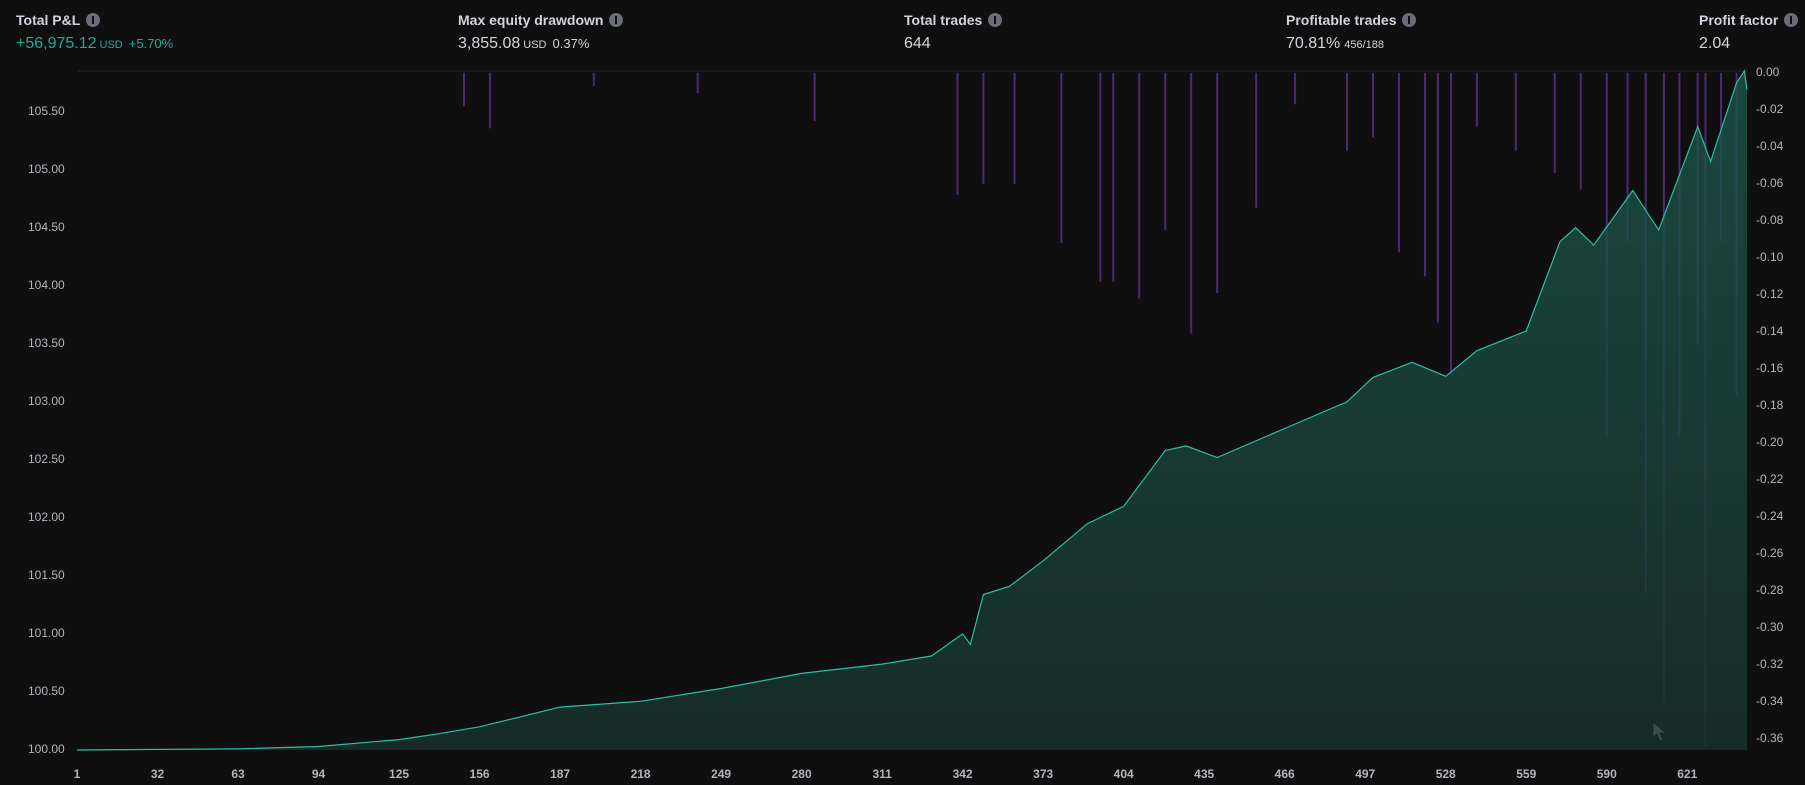  Describe the element at coordinates (1770, 627) in the screenshot. I see `y2-tick-label: -0.30` at that location.